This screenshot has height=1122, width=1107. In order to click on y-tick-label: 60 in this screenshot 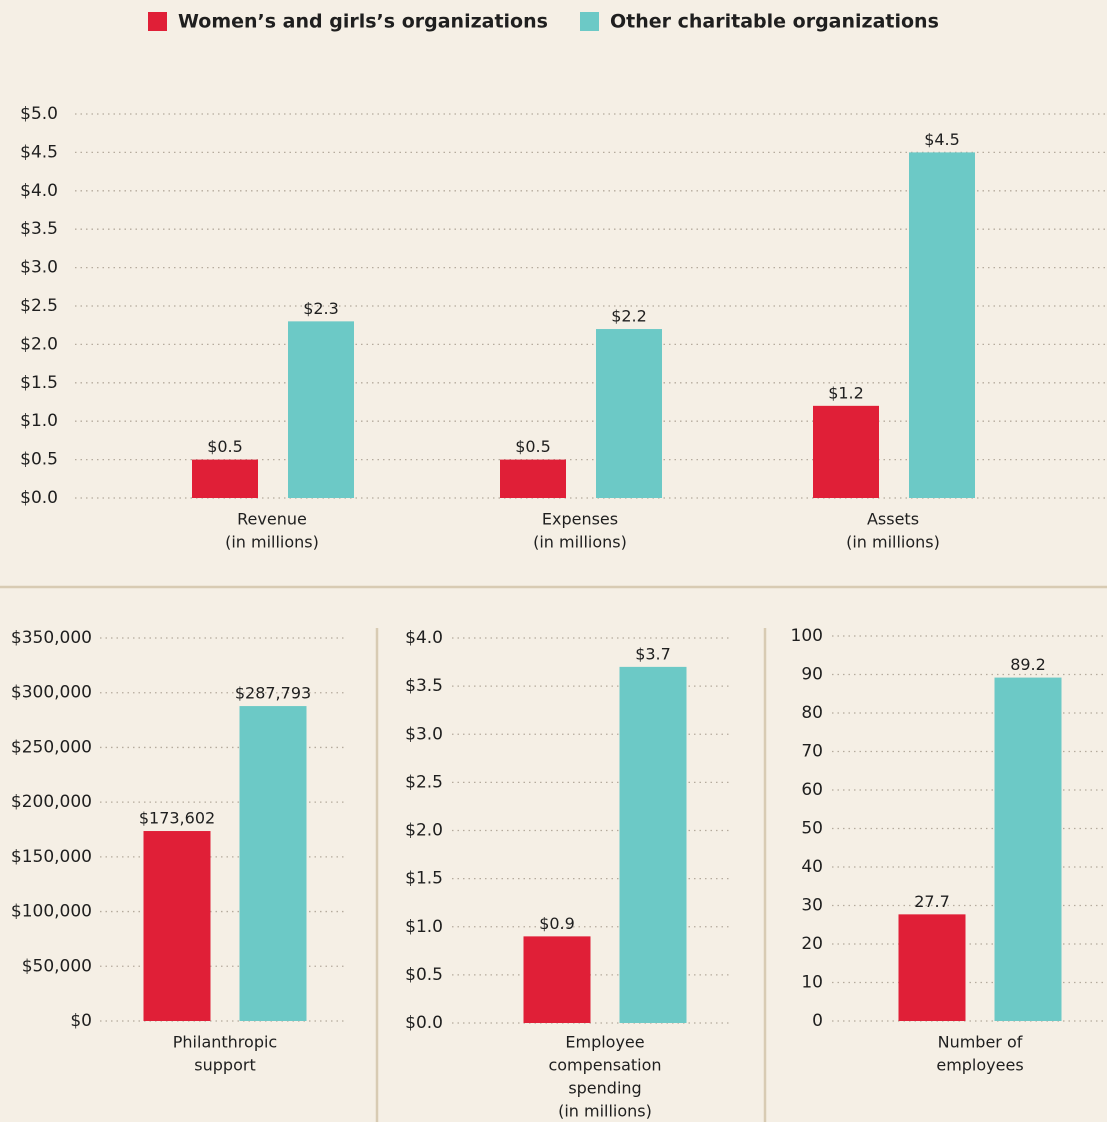, I will do `click(812, 790)`.